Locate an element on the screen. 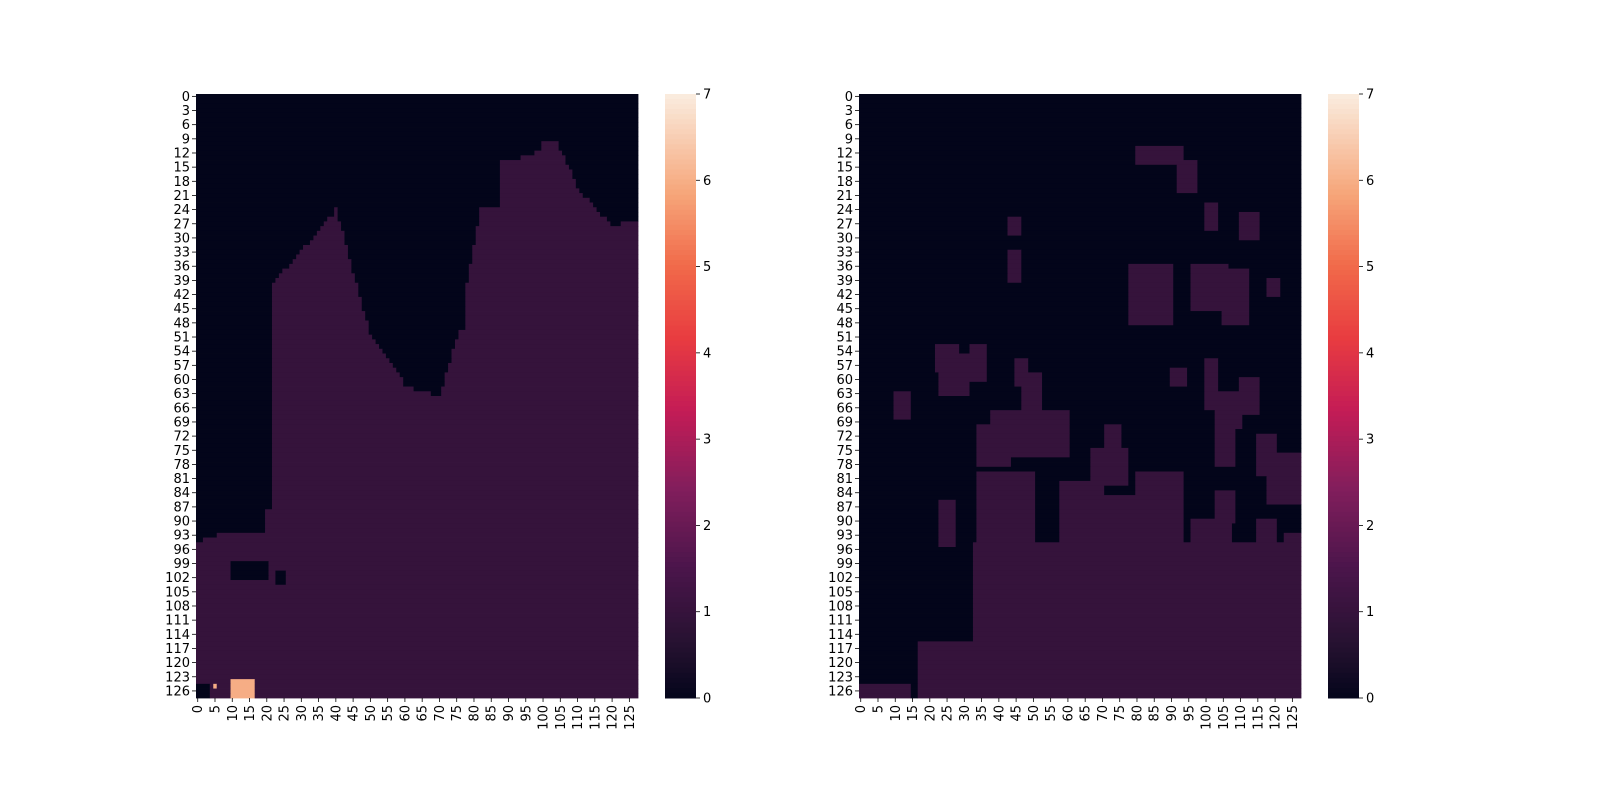  x-tick-label: 85 is located at coordinates (492, 713).